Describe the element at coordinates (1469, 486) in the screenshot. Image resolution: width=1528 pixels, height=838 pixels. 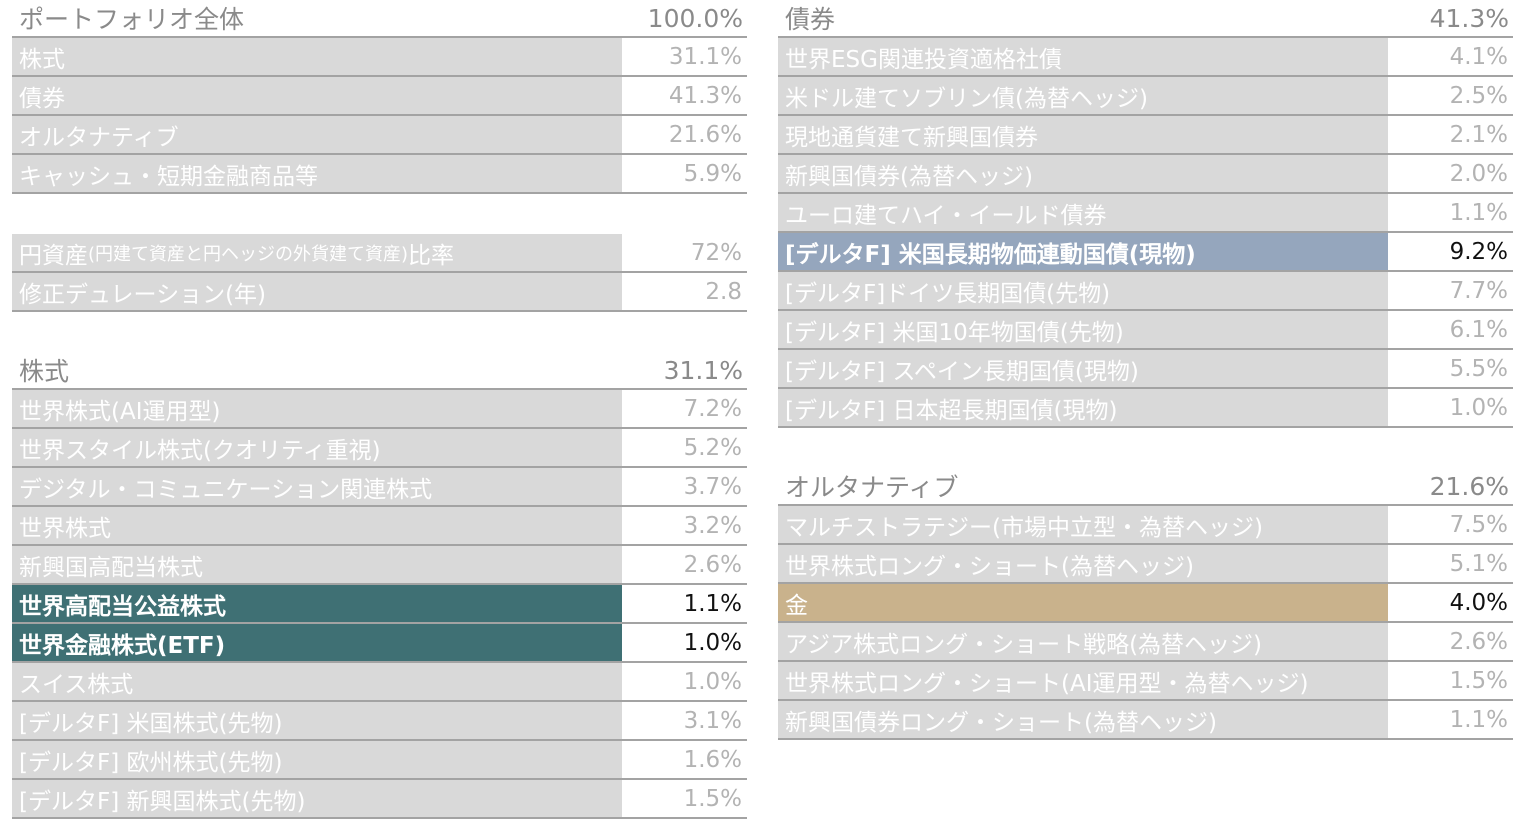
I see `alternatives-total: 21.6%` at that location.